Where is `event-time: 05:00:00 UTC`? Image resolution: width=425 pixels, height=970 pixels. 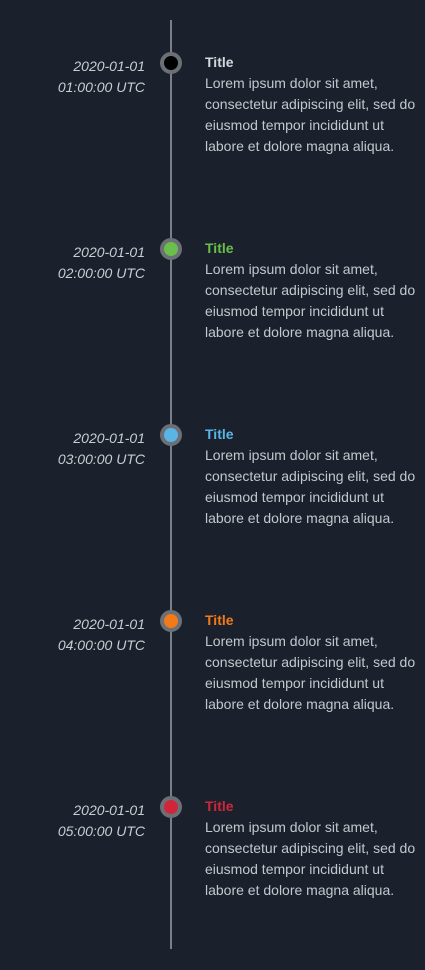 event-time: 05:00:00 UTC is located at coordinates (101, 831).